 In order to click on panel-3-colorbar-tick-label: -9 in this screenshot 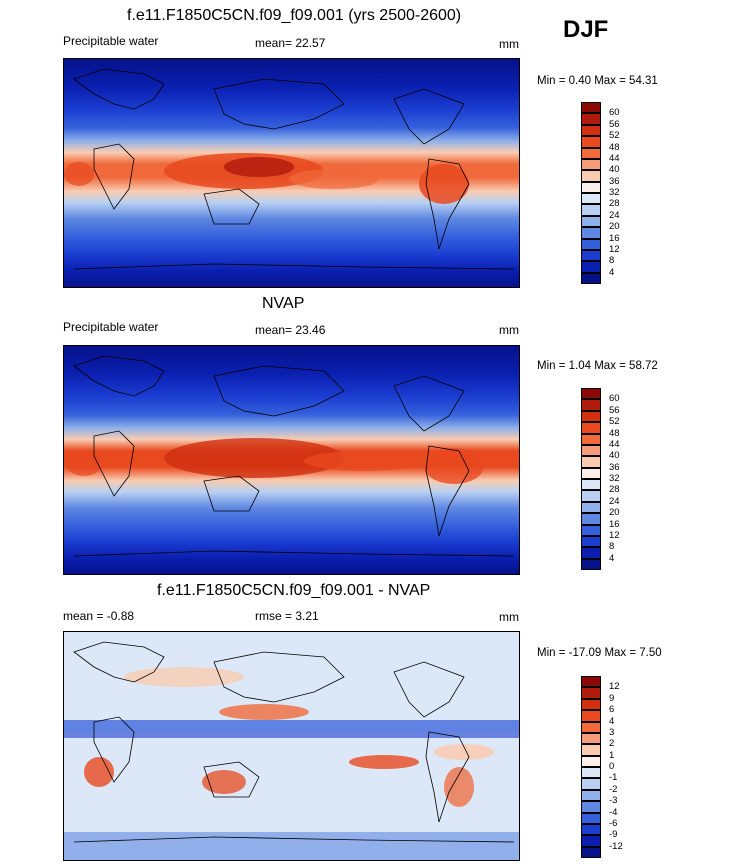, I will do `click(613, 835)`.